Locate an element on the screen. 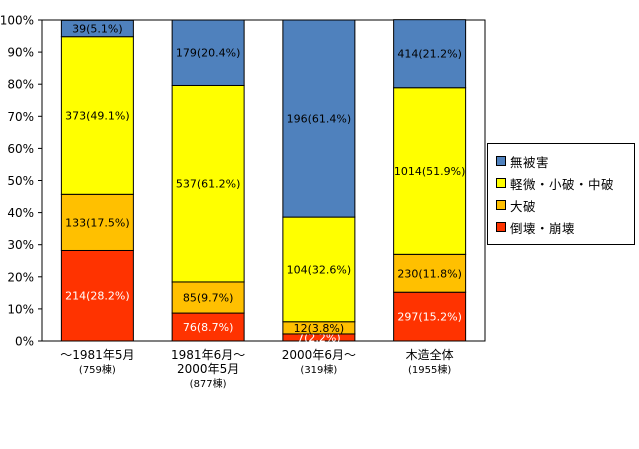 This screenshot has height=449, width=639. legend-label: 大破 is located at coordinates (523, 206).